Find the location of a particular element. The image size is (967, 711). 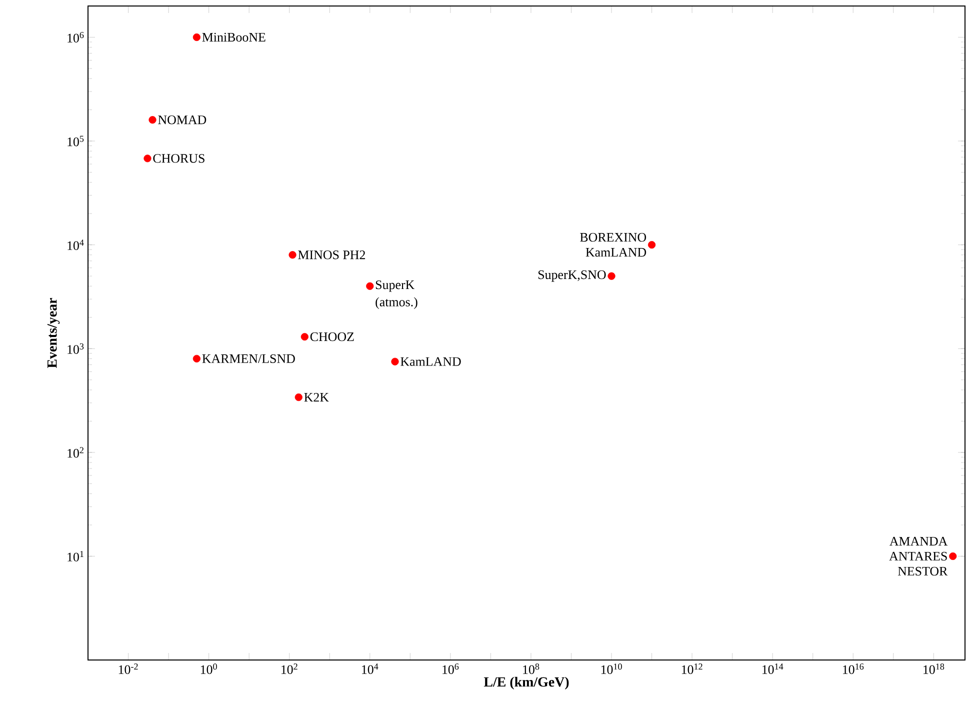

x-tick-label: 10$^{16}$ is located at coordinates (853, 669).